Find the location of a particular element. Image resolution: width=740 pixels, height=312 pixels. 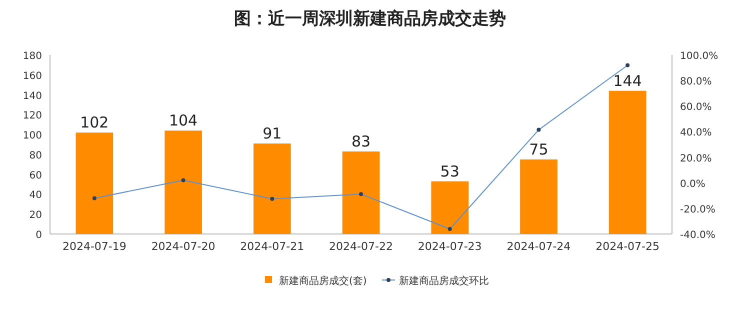

legend-label: 新建商品房成交(套) is located at coordinates (323, 281).